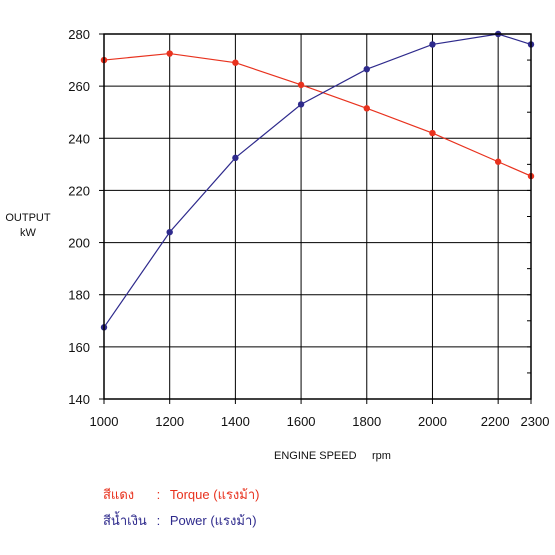 The height and width of the screenshot is (555, 555). Describe the element at coordinates (28, 218) in the screenshot. I see `y-axis-label-line1: OUTPUT` at that location.